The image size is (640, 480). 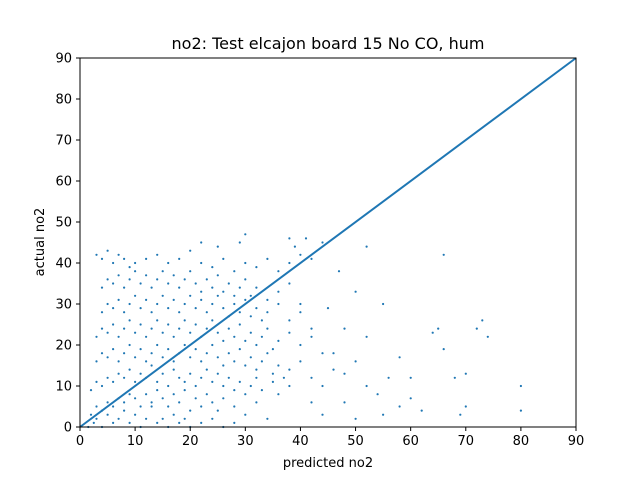 What do you see at coordinates (63, 223) in the screenshot?
I see `y-tick-label: 50` at bounding box center [63, 223].